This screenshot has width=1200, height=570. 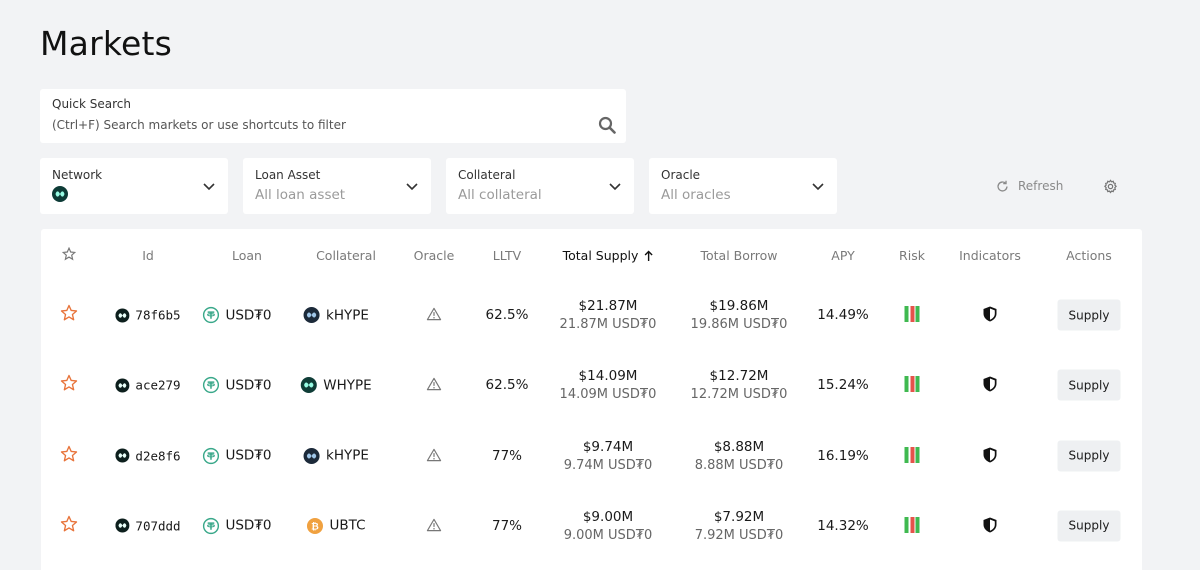 What do you see at coordinates (148, 455) in the screenshot?
I see `market-id: d2e8f6` at bounding box center [148, 455].